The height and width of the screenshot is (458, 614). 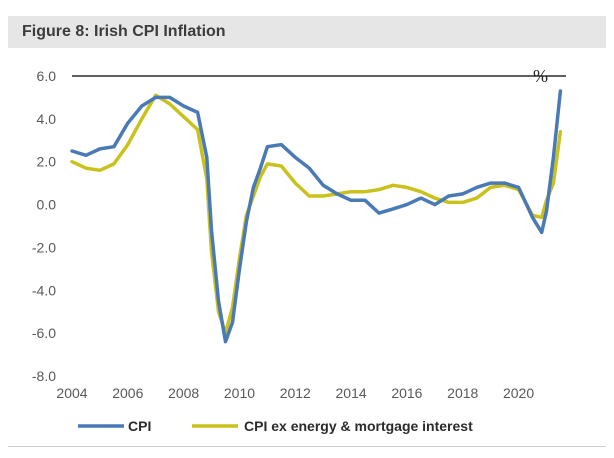 What do you see at coordinates (518, 393) in the screenshot?
I see `x-tick-label: 2020` at bounding box center [518, 393].